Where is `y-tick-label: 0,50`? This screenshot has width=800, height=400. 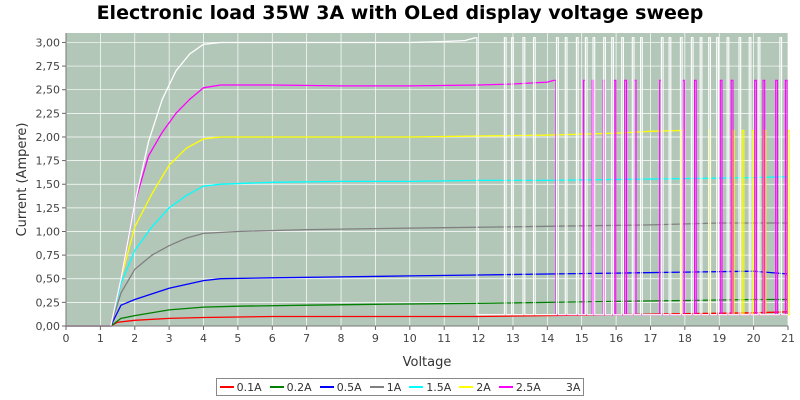 y-tick-label: 0,50 is located at coordinates (48, 279).